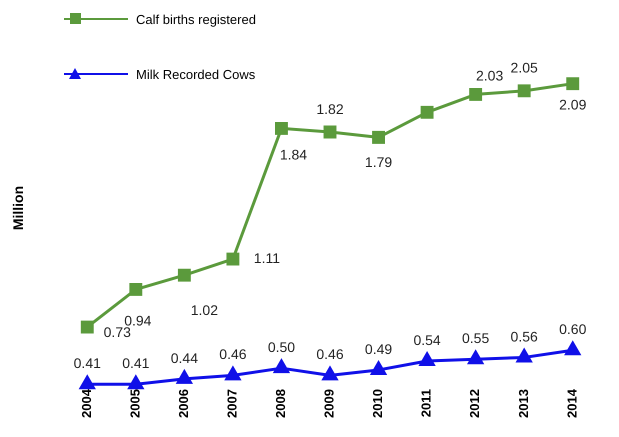  I want to click on legend-label: Calf births registered, so click(196, 19).